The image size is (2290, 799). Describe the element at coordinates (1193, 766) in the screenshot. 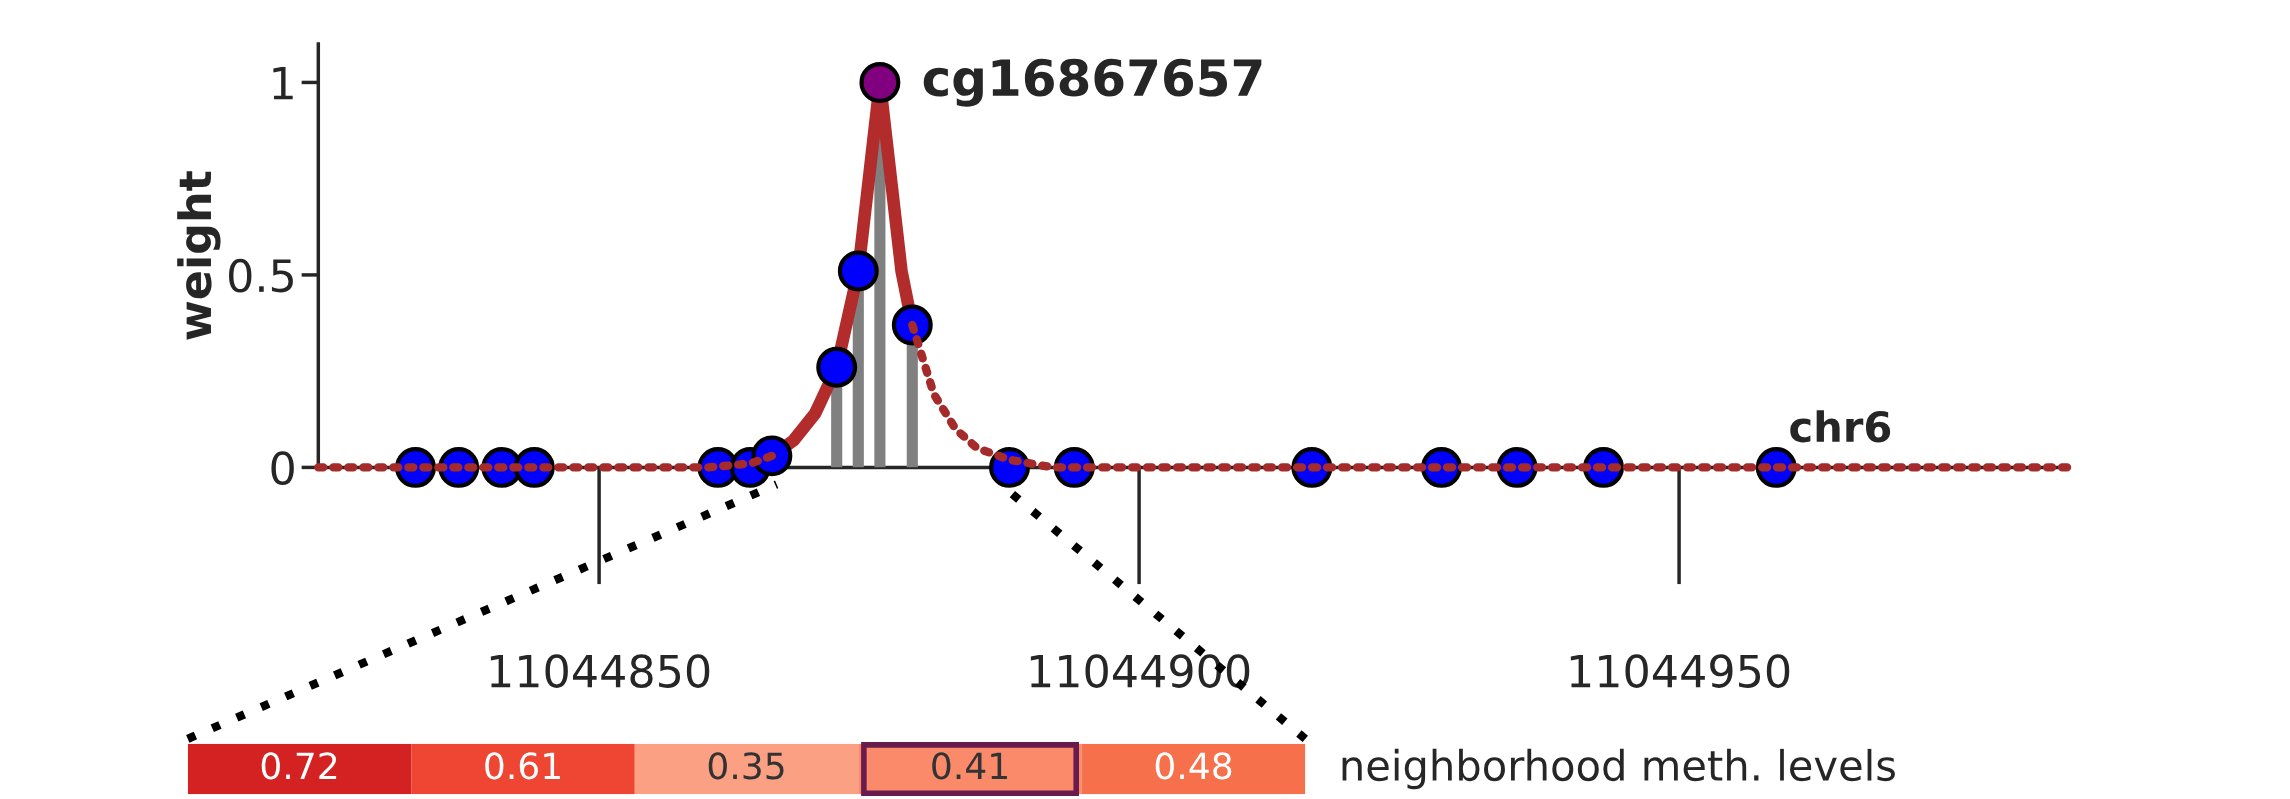

I see `data-label: 0.48` at that location.